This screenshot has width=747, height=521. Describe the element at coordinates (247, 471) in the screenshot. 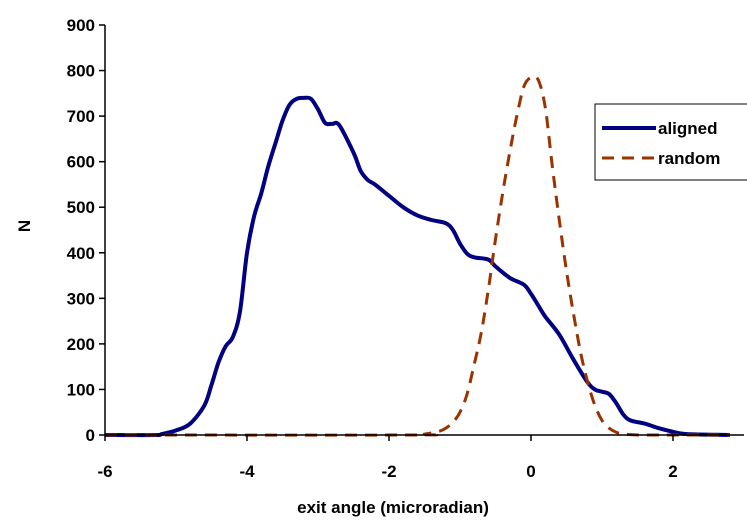

I see `x-tick-label: -4` at that location.